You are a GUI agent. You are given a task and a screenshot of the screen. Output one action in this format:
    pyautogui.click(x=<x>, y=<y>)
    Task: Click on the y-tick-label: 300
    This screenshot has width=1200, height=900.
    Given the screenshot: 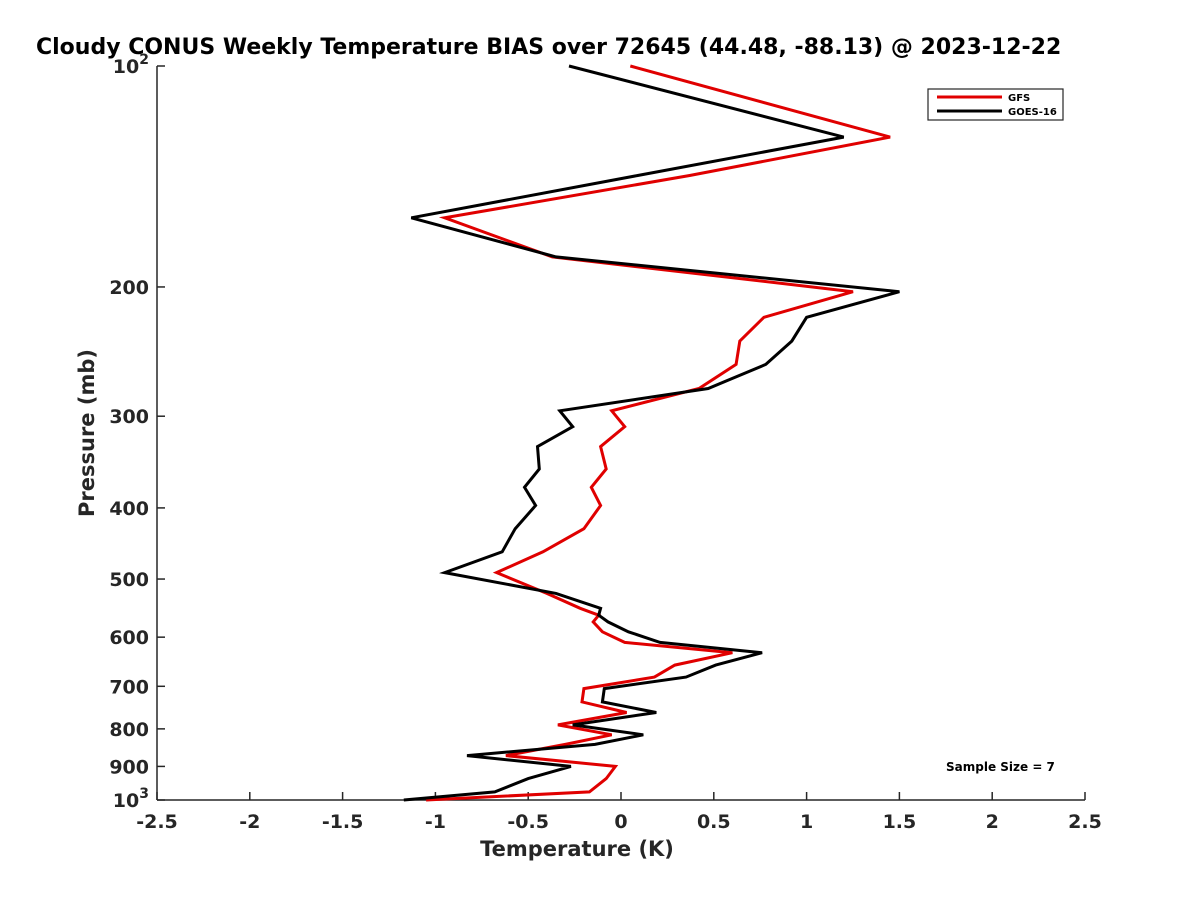 What is the action you would take?
    pyautogui.click(x=129, y=417)
    